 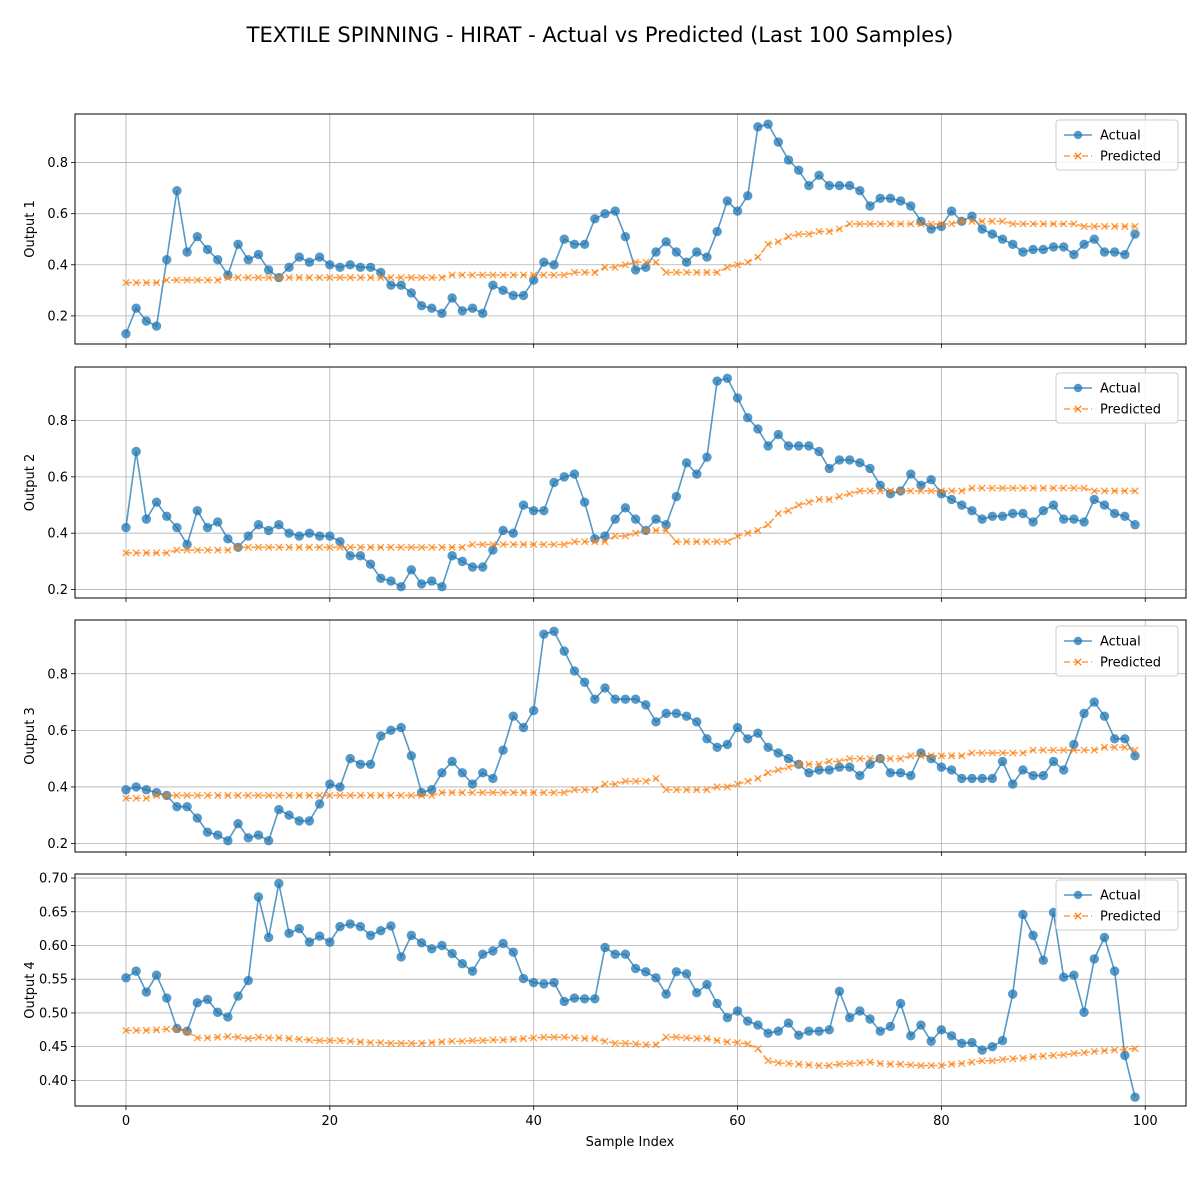 What do you see at coordinates (1078, 916) in the screenshot?
I see `legend-marker-x` at bounding box center [1078, 916].